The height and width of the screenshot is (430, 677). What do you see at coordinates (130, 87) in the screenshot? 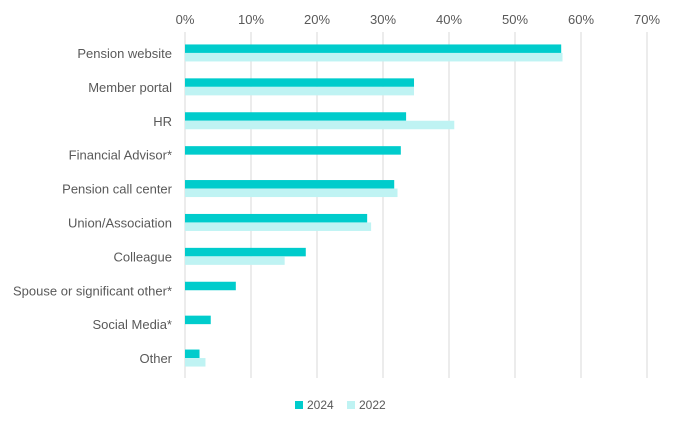
I see `category-label: Member portal` at bounding box center [130, 87].